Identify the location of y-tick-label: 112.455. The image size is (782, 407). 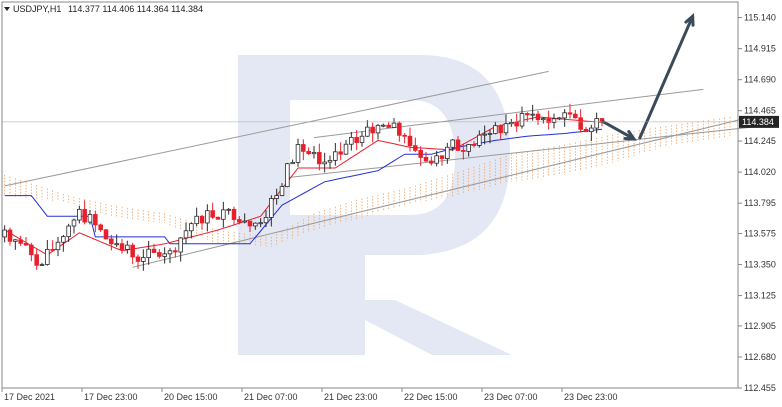
(760, 388).